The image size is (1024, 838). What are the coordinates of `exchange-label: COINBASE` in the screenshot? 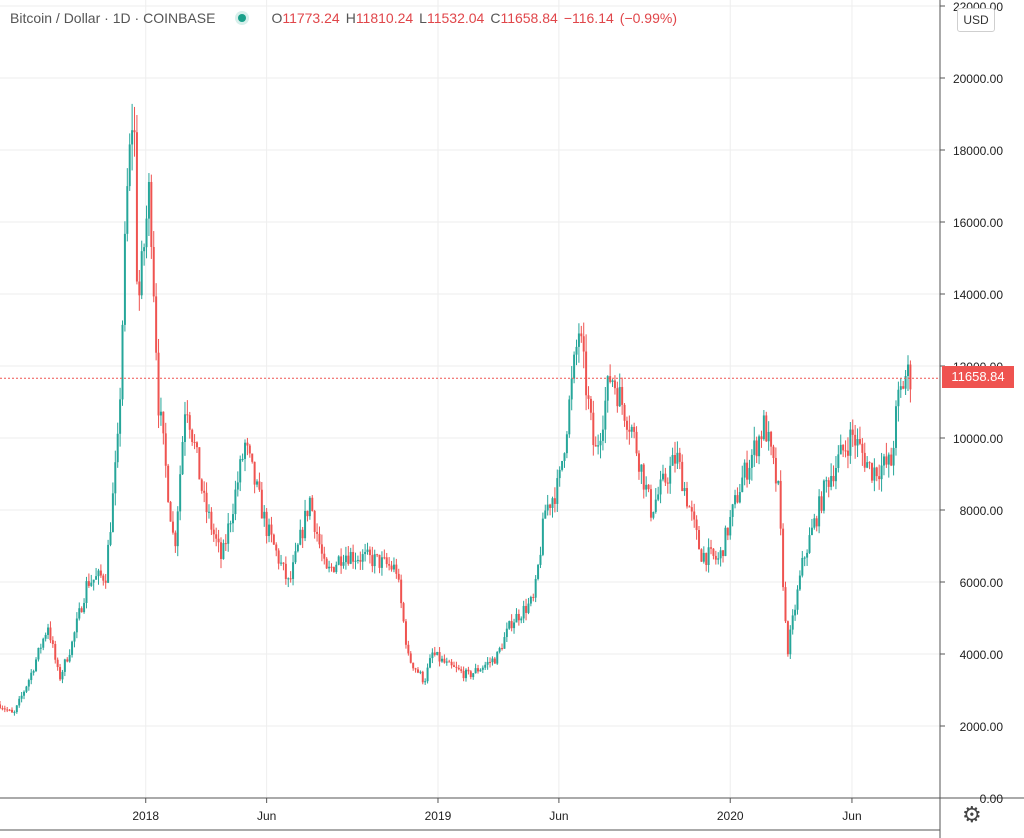 It's located at (179, 18).